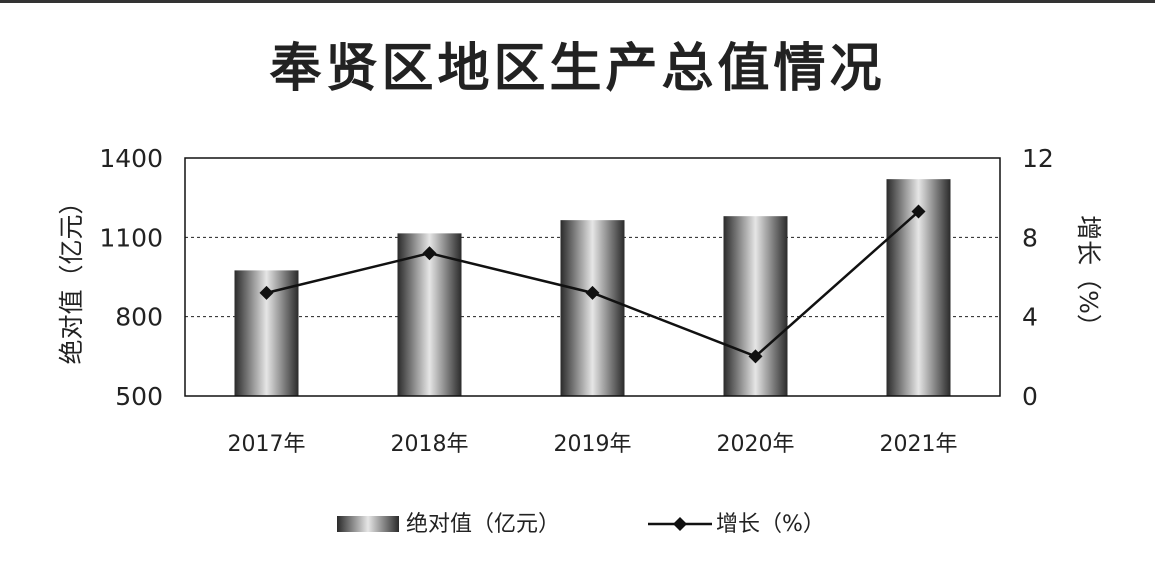  I want to click on y-left-axis-title: 绝对值（亿元）, so click(71, 276).